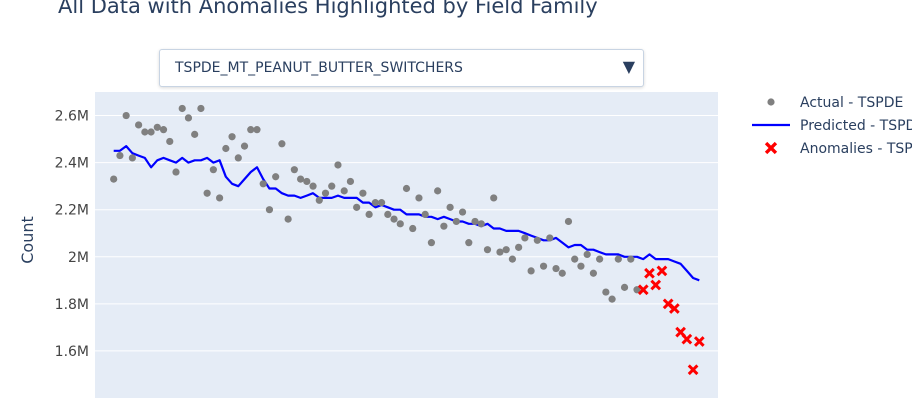 The width and height of the screenshot is (912, 401). What do you see at coordinates (72, 117) in the screenshot?
I see `y-tick-label: 2.6M` at bounding box center [72, 117].